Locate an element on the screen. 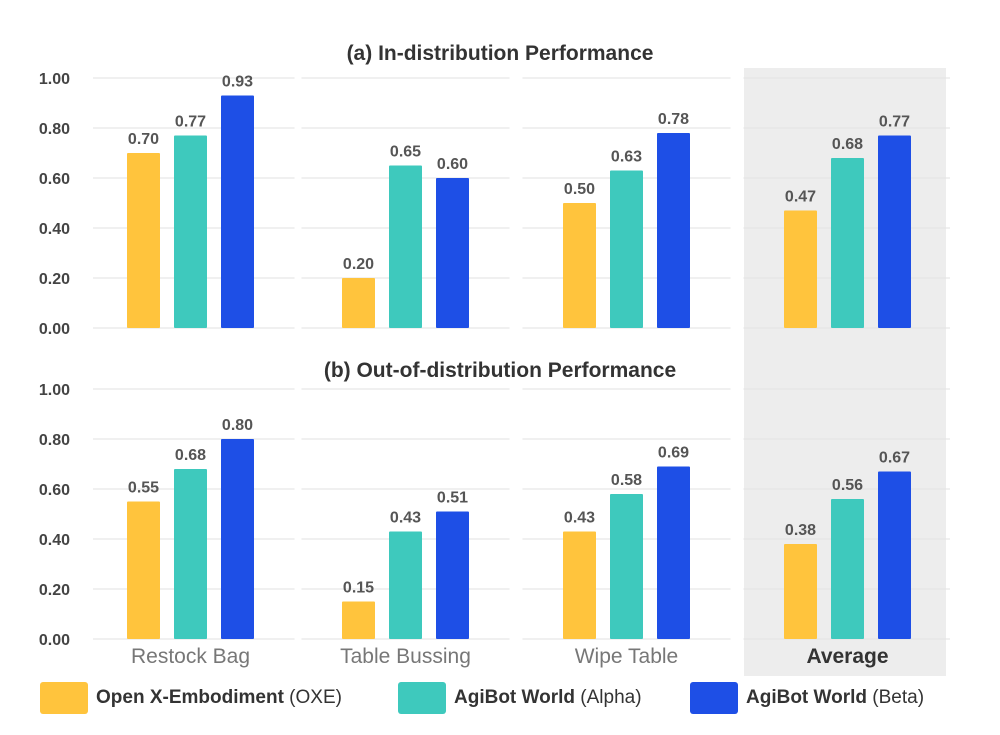  ood-y-tick-label-1: 0.20 is located at coordinates (54, 590).